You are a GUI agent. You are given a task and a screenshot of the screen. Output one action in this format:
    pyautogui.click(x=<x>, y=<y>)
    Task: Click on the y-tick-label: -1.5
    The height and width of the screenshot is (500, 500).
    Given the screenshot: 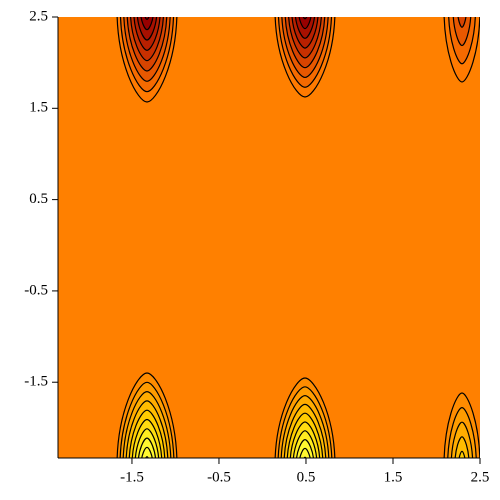 What is the action you would take?
    pyautogui.click(x=36, y=382)
    